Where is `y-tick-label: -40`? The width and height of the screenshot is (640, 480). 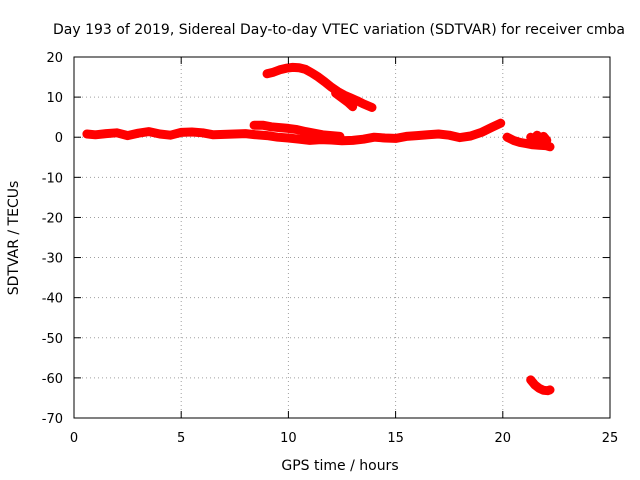
y-tick-label: -40 is located at coordinates (52, 299).